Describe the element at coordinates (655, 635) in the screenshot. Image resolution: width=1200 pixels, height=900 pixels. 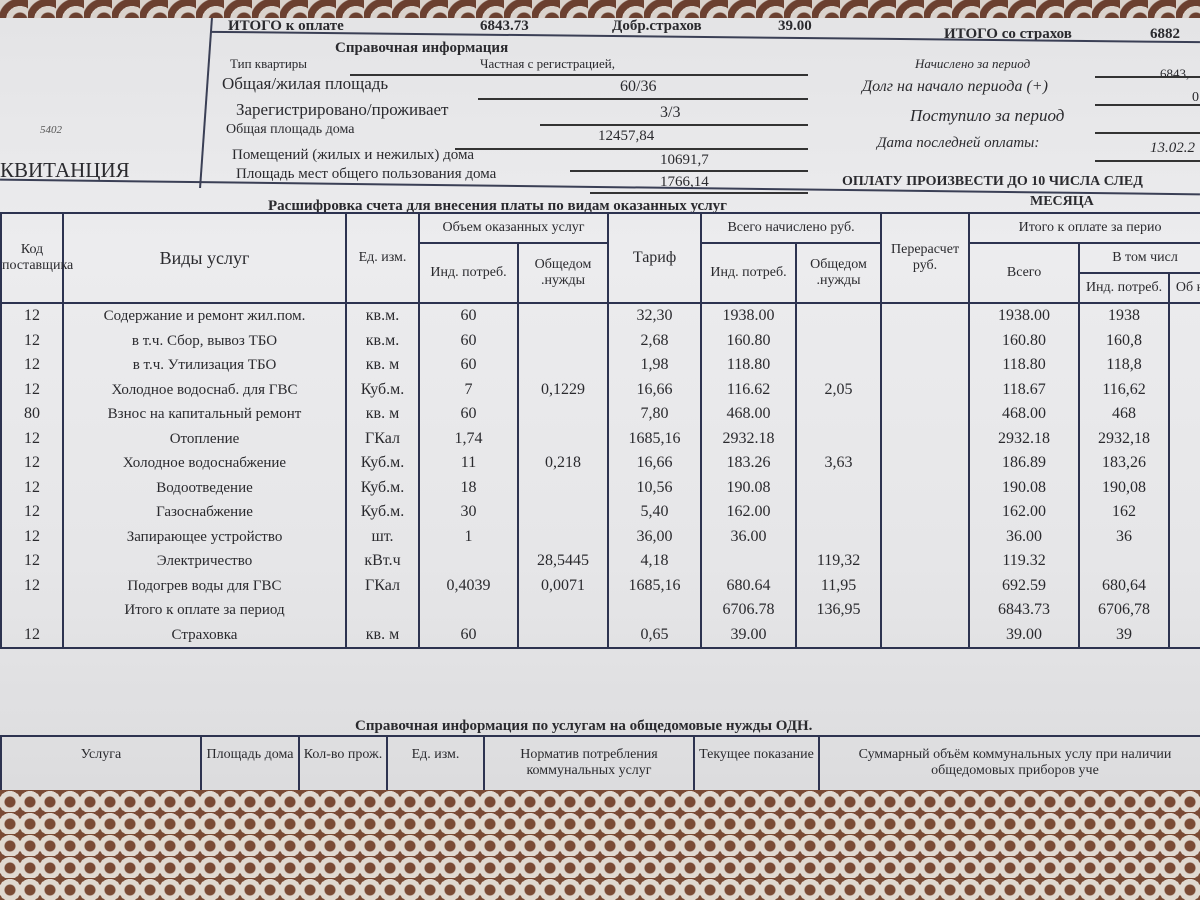
I see `cell-tariff: 0,65` at that location.